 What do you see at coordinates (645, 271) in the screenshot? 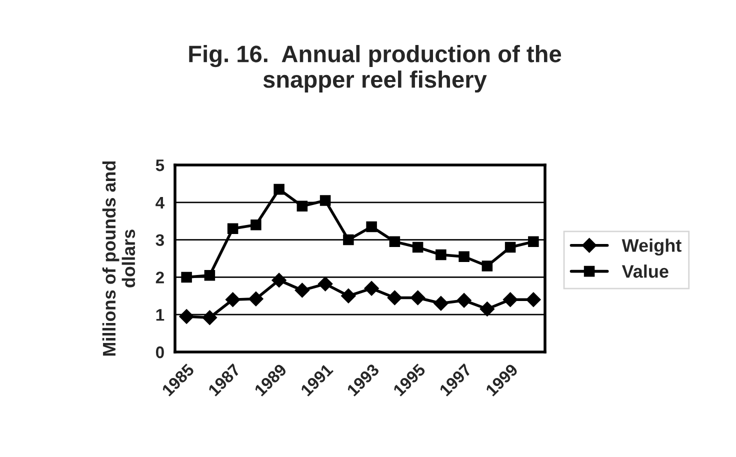
I see `legend-label: Value` at bounding box center [645, 271].